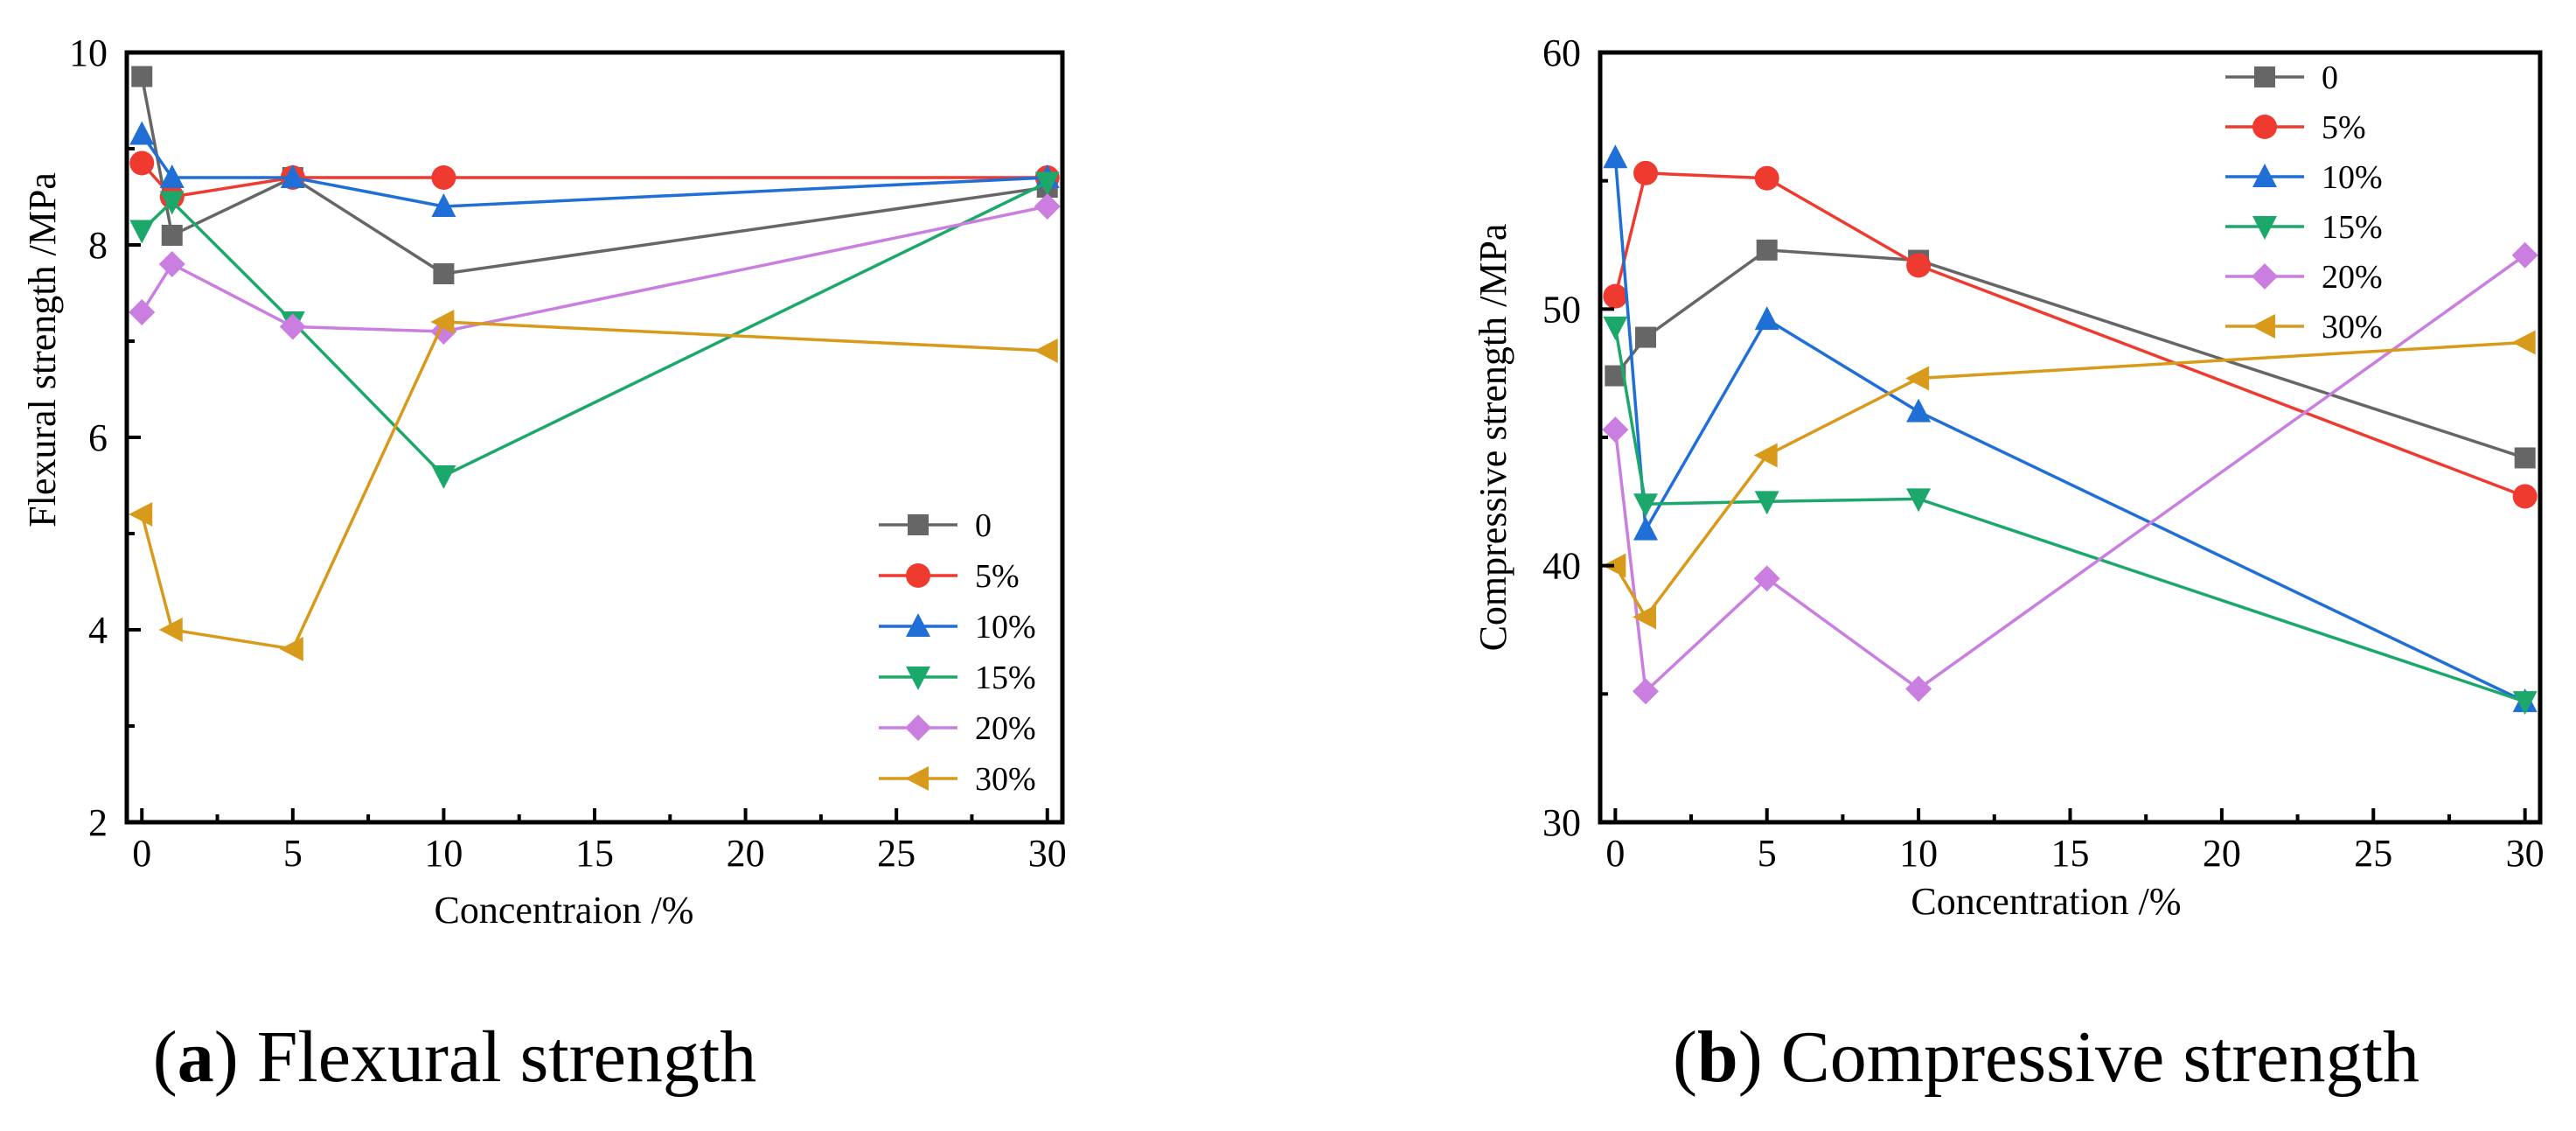 This screenshot has width=2576, height=1131. I want to click on y-tick-label: 6, so click(98, 437).